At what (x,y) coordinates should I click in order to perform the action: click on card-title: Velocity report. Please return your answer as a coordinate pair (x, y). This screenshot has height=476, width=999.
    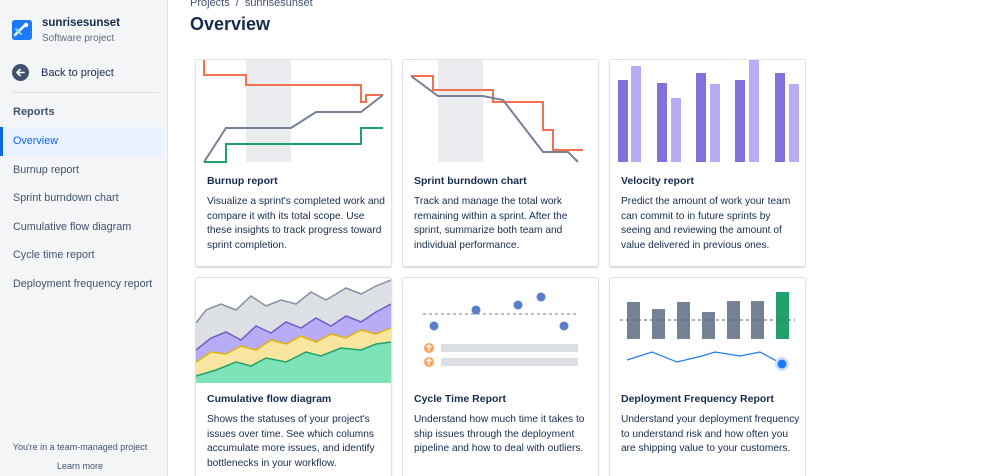
    Looking at the image, I should click on (657, 181).